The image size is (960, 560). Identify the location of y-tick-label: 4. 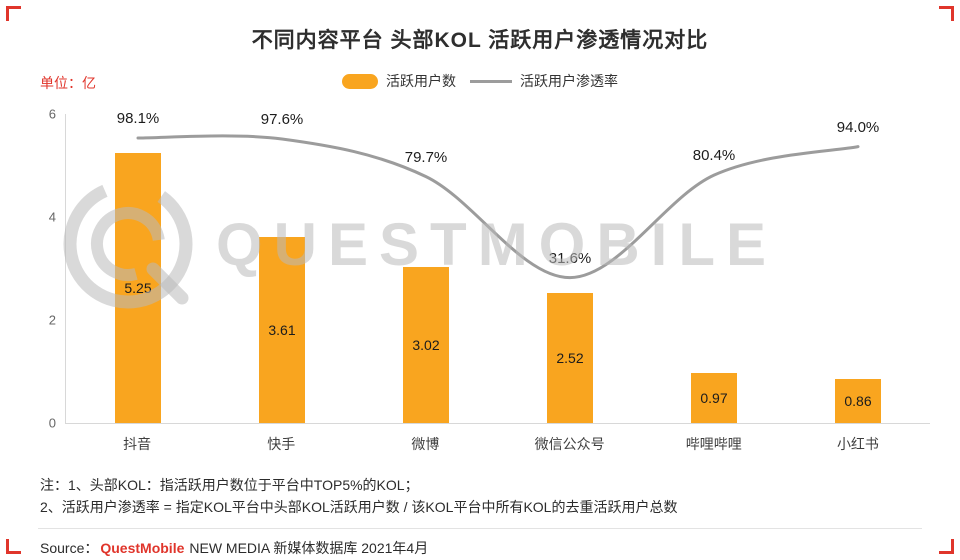
(52, 217).